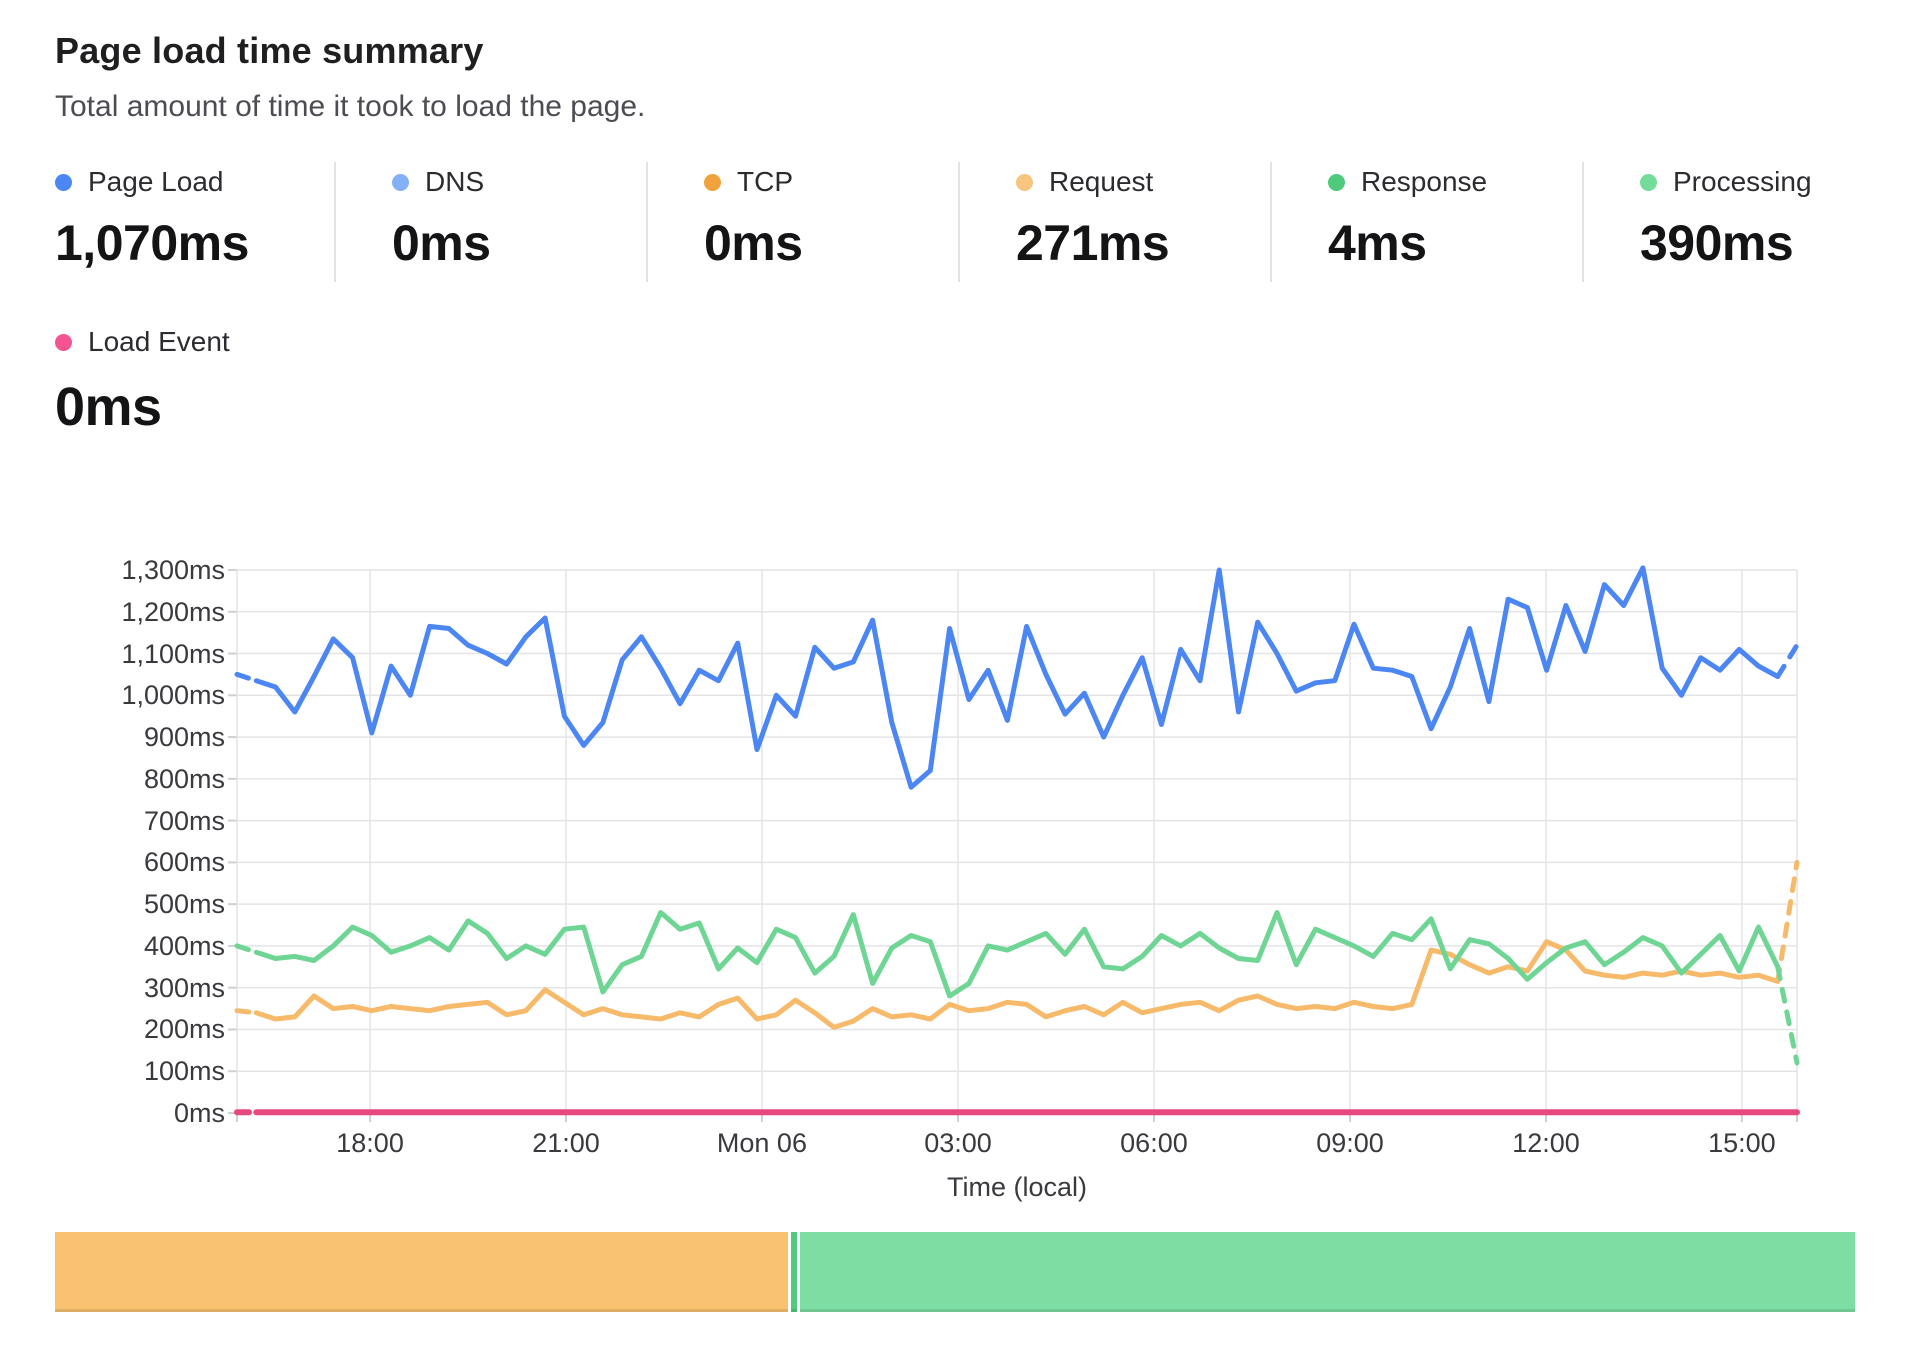 The width and height of the screenshot is (1910, 1352). Describe the element at coordinates (1101, 181) in the screenshot. I see `stat-label: Request` at that location.